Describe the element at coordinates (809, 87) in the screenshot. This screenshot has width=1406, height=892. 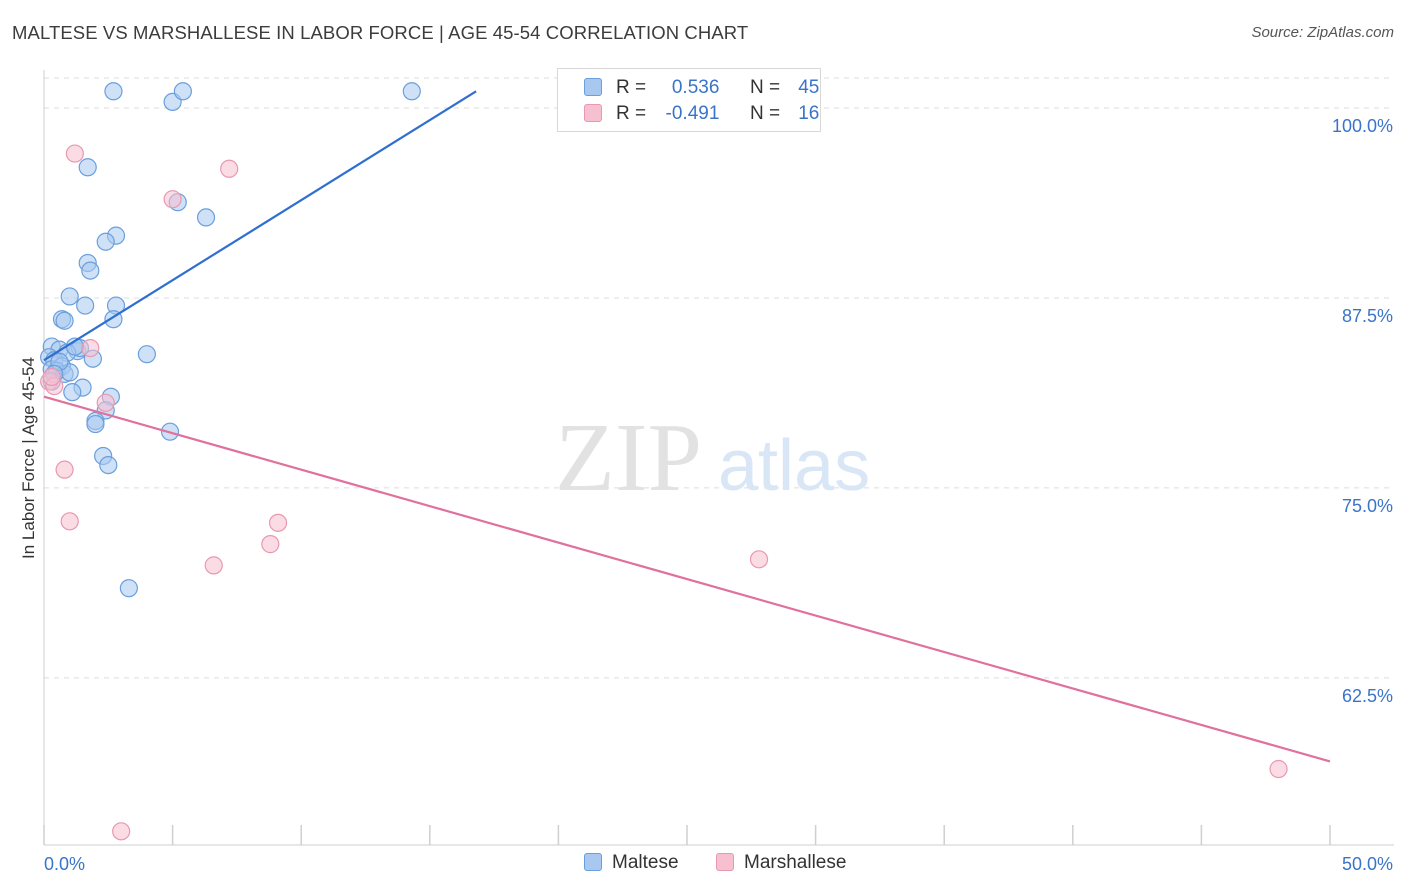
I see `legend-n-value: 45` at that location.